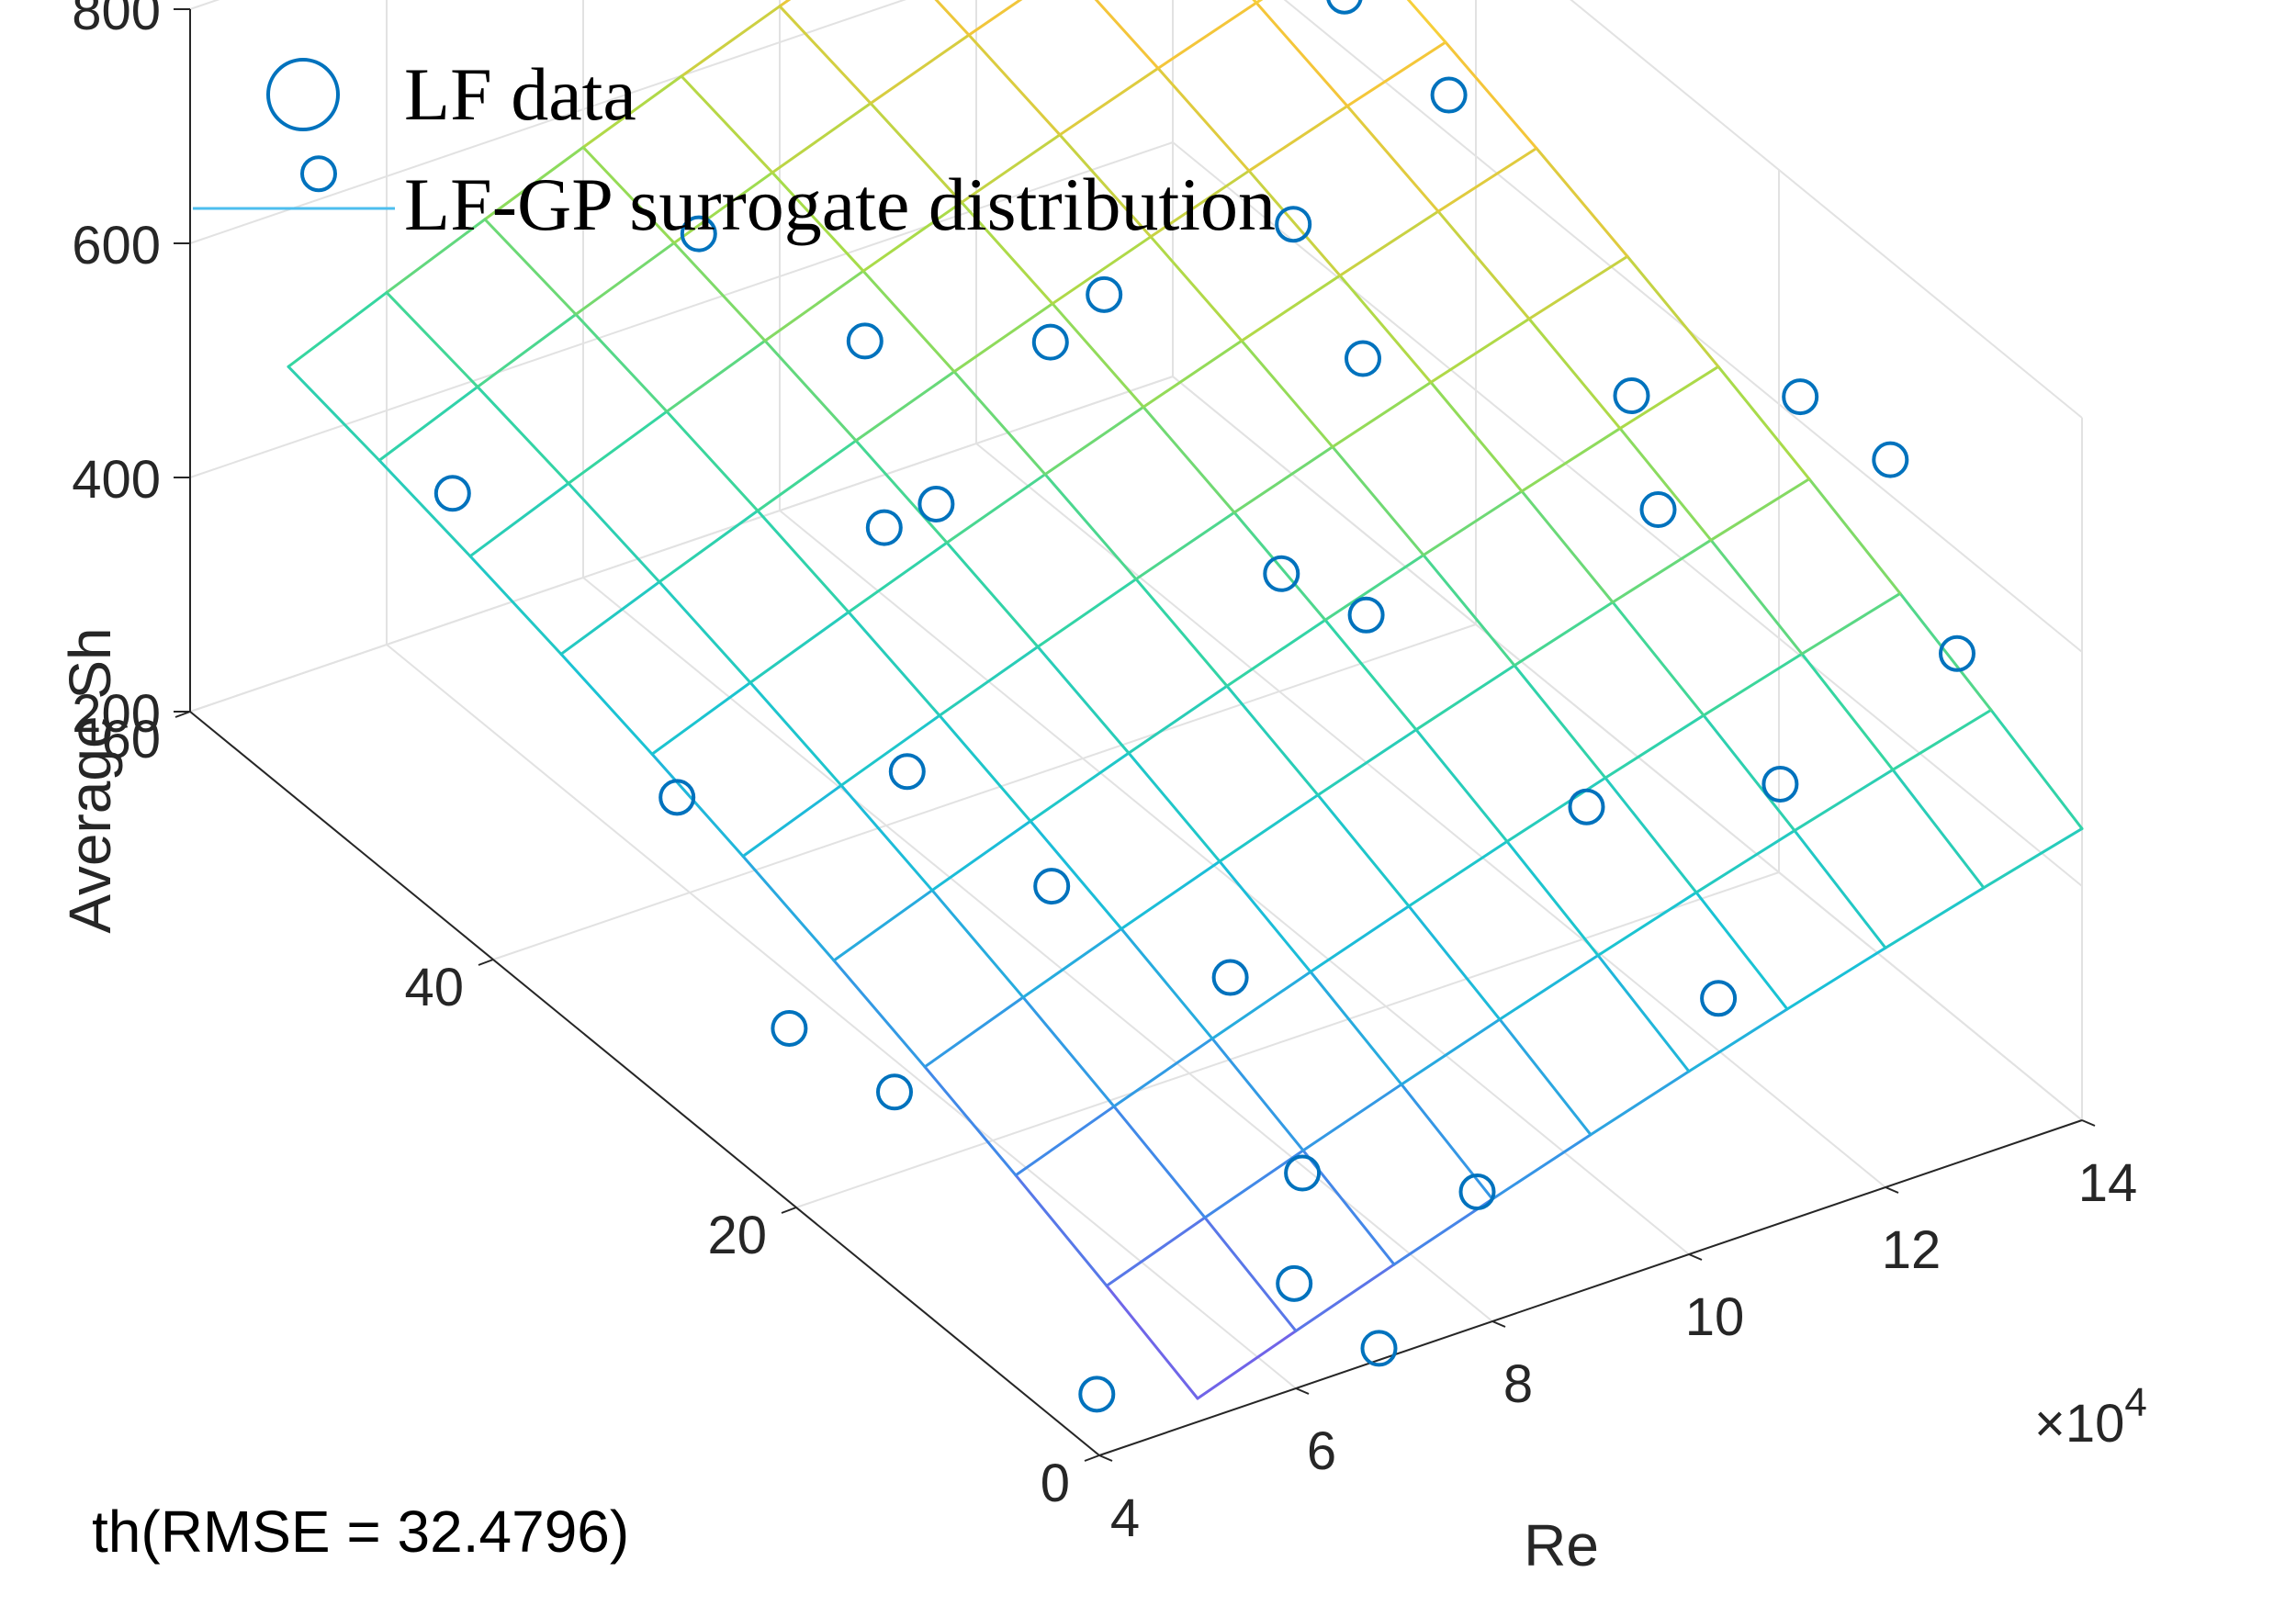 The image size is (2296, 1617). What do you see at coordinates (131, 740) in the screenshot?
I see `y-tick-label: 60` at bounding box center [131, 740].